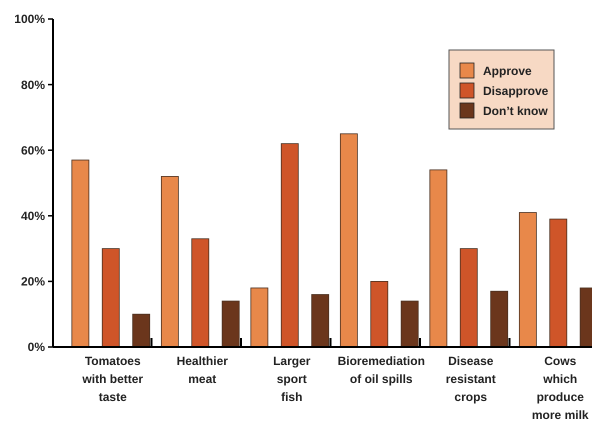 The width and height of the screenshot is (592, 421). Describe the element at coordinates (507, 71) in the screenshot. I see `legend-label: Approve` at that location.